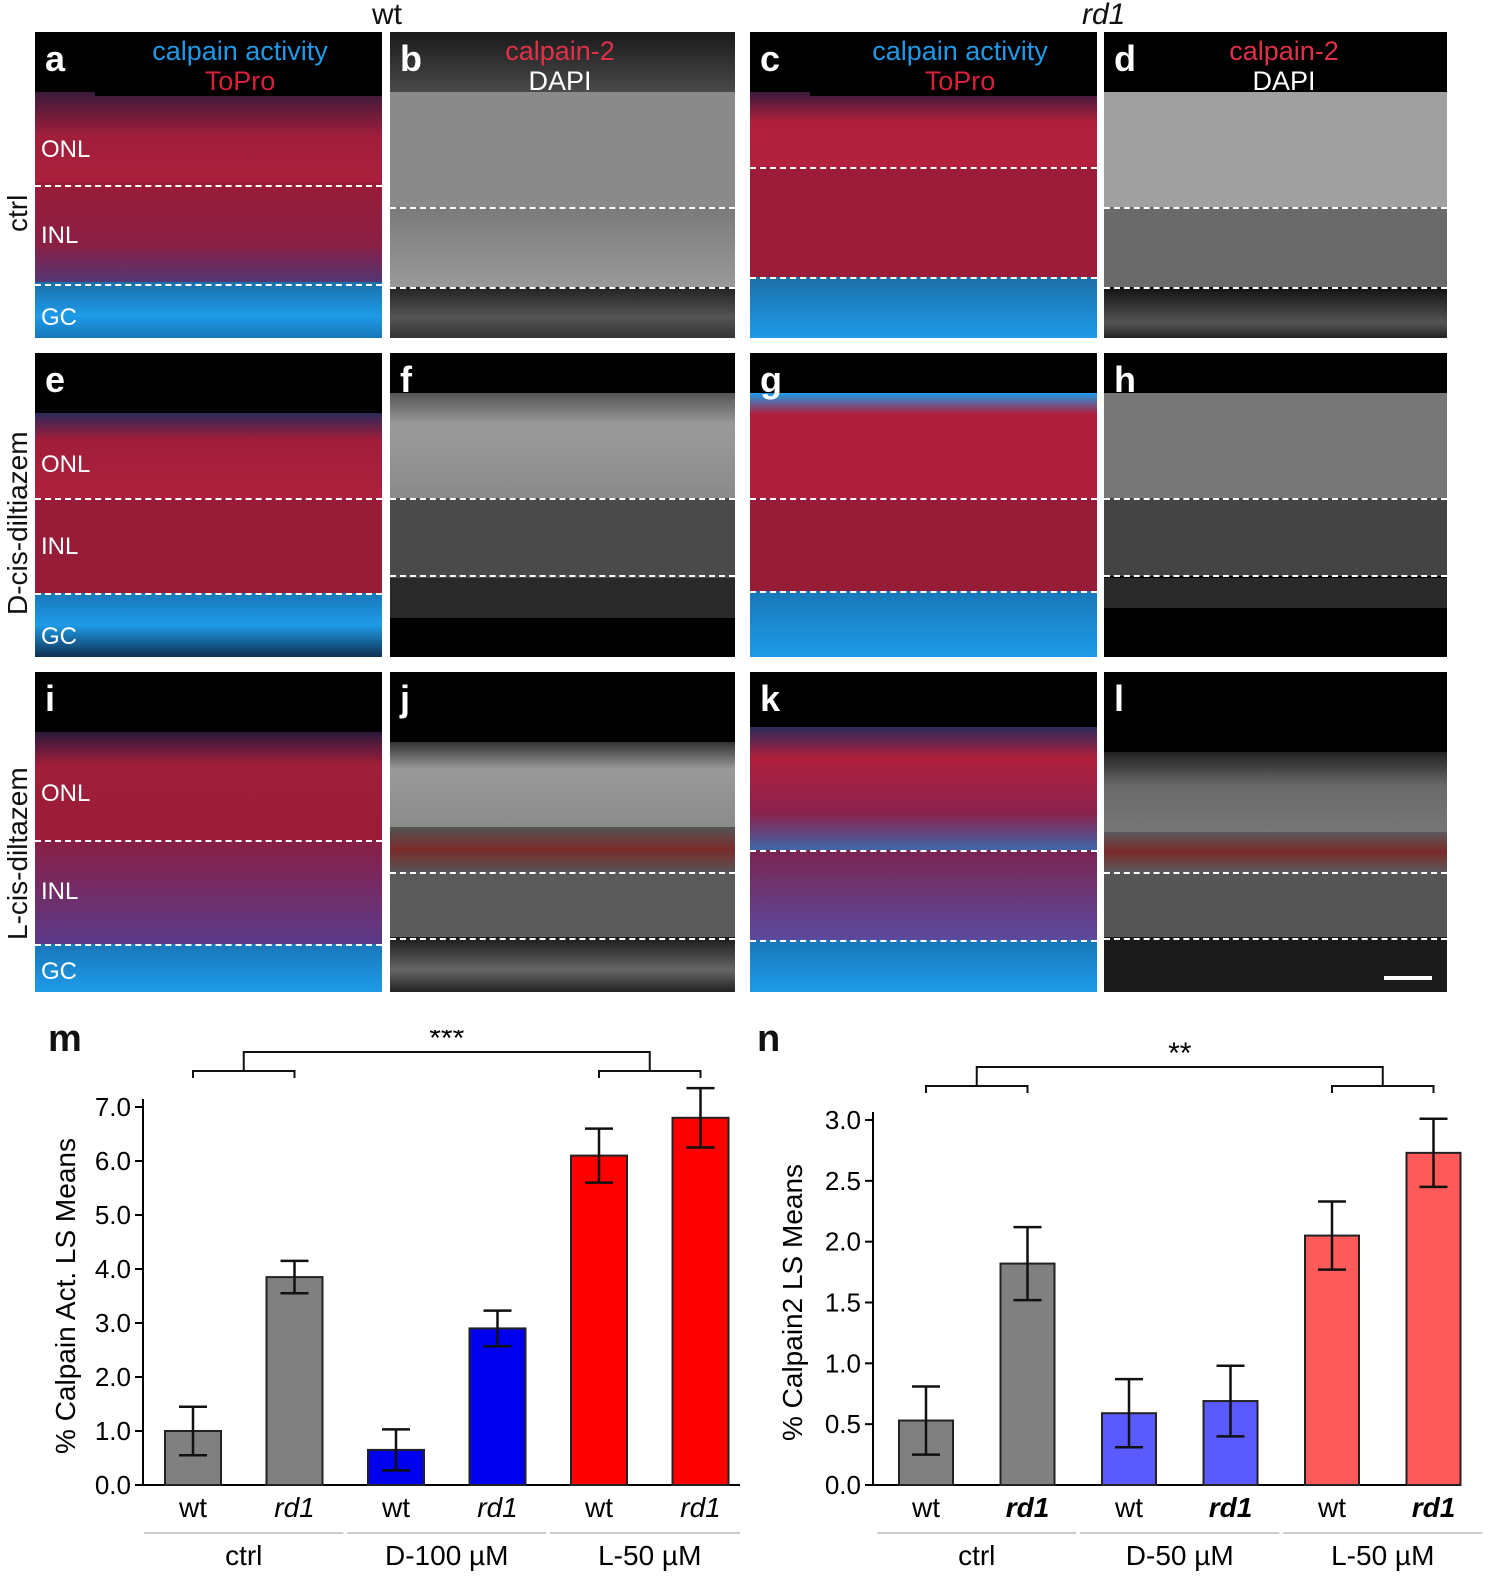 This screenshot has width=1497, height=1590. What do you see at coordinates (843, 1303) in the screenshot?
I see `y-tick-label: 1.5` at bounding box center [843, 1303].